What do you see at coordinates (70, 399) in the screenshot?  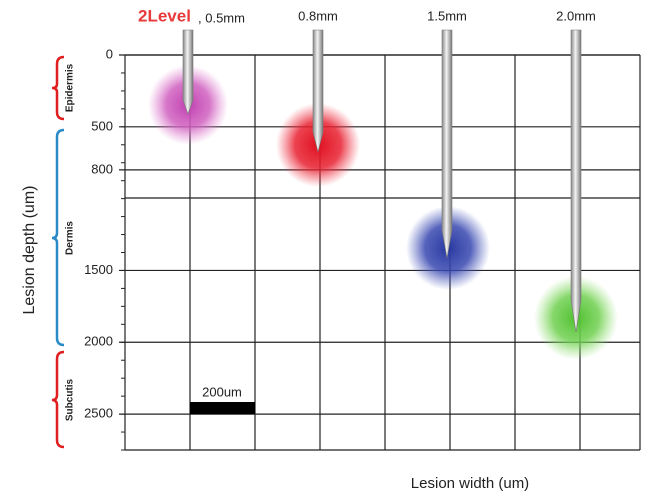 I see `layer-label: Subcutis` at bounding box center [70, 399].